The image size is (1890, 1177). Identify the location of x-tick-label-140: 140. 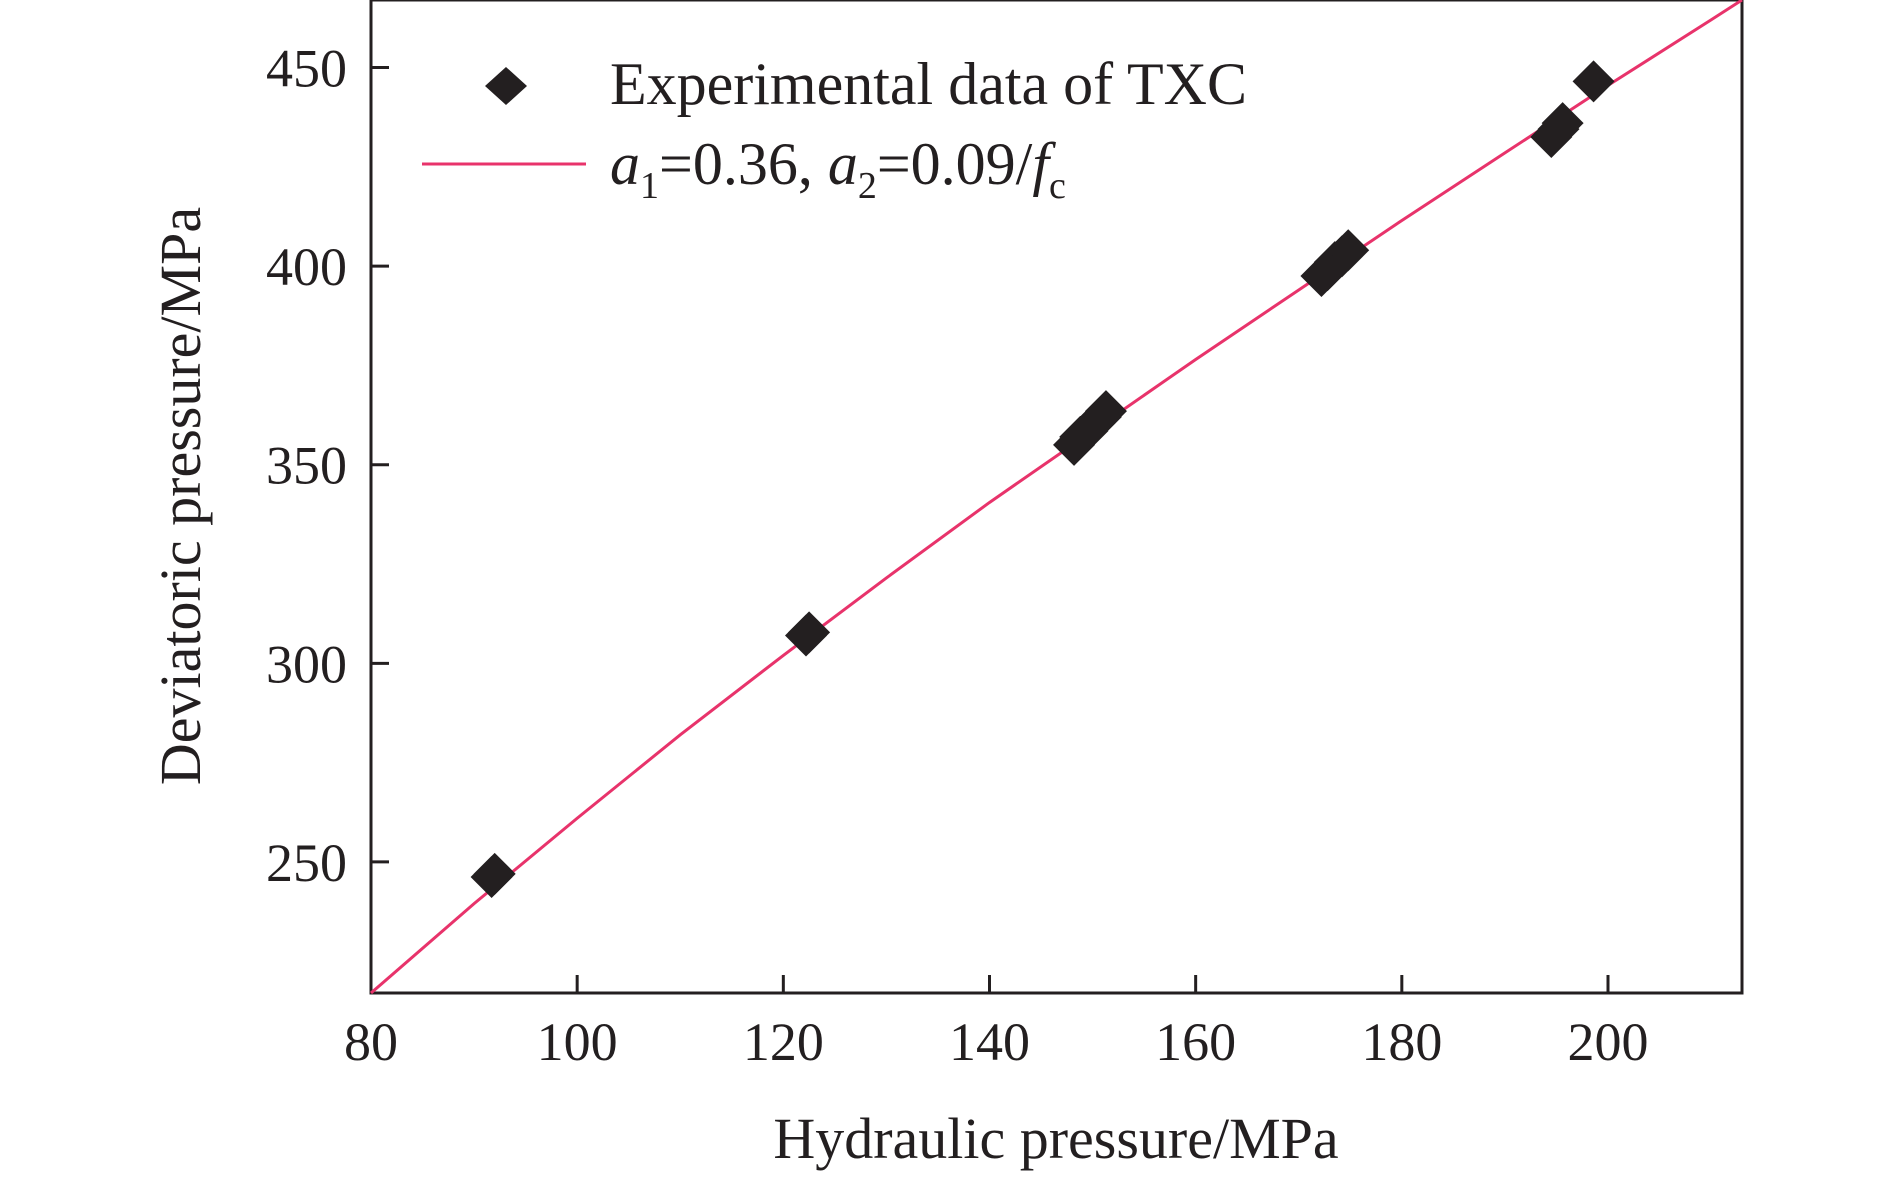
(989, 1042).